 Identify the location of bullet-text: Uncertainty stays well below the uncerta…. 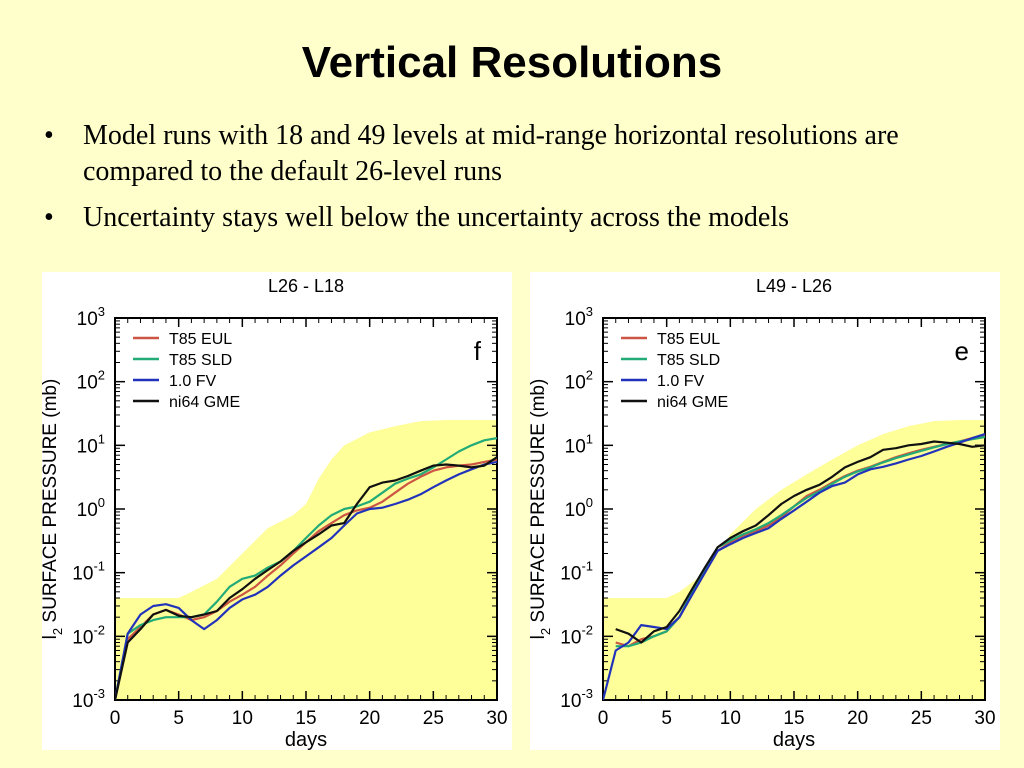
(436, 217).